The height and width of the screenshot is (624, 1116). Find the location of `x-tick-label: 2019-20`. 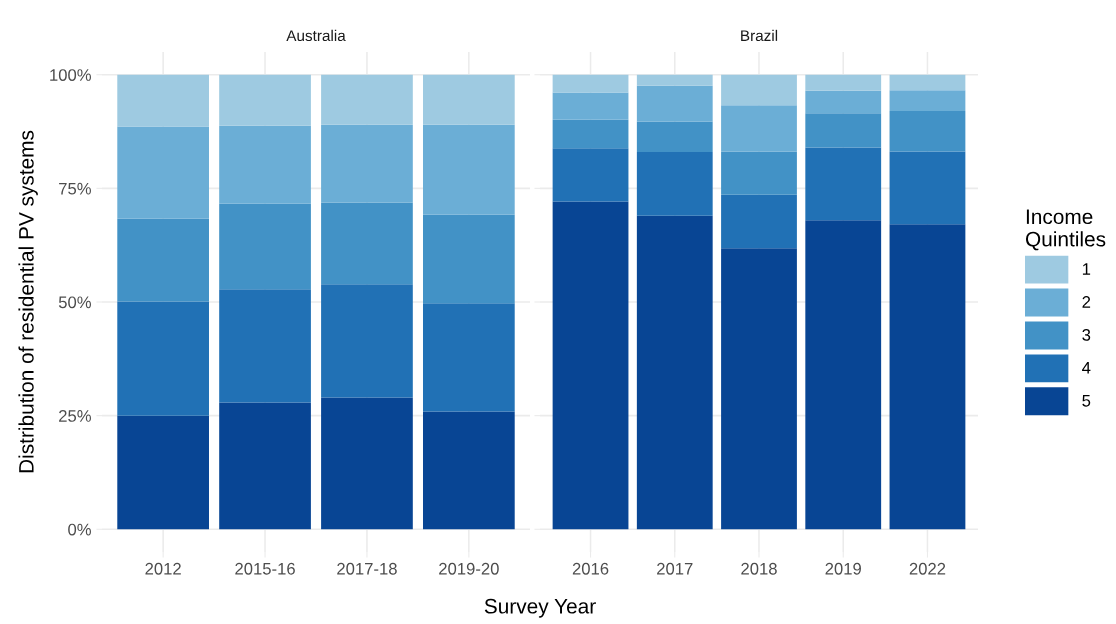

x-tick-label: 2019-20 is located at coordinates (469, 568).